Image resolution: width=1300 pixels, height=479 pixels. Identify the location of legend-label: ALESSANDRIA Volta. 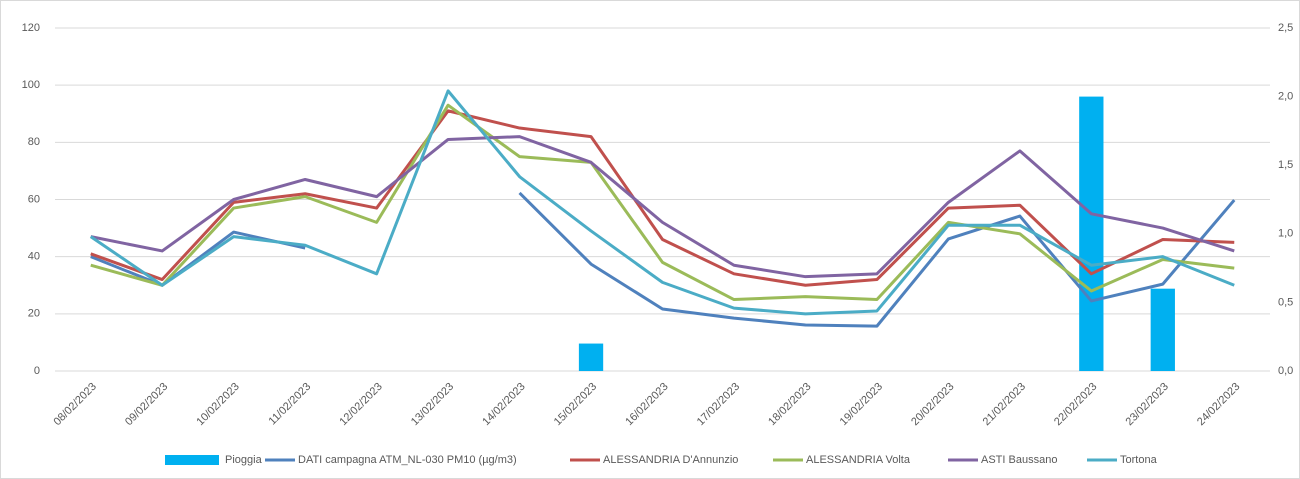
(858, 460).